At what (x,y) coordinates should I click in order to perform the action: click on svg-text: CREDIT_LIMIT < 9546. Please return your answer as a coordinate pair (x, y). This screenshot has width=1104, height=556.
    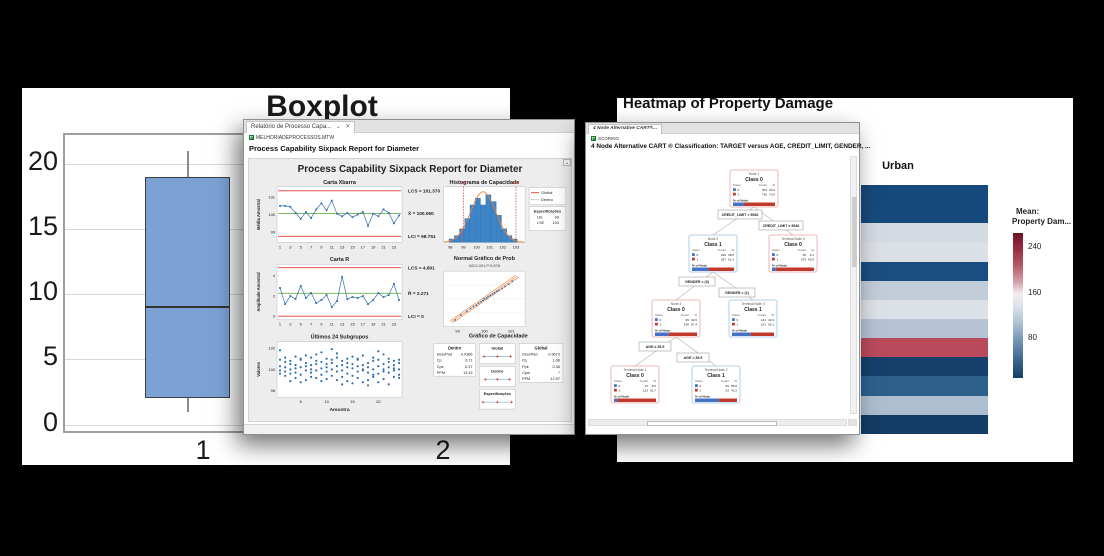
    Looking at the image, I should click on (740, 215).